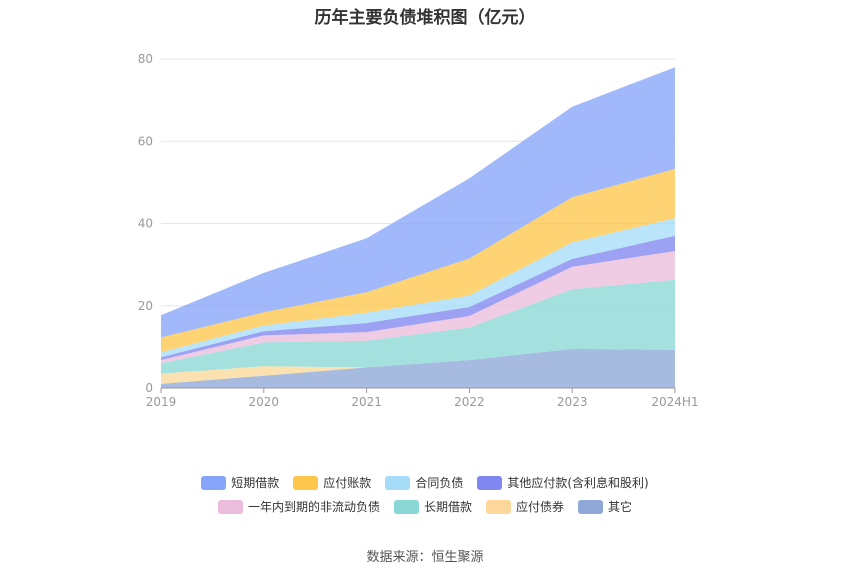 The image size is (850, 575). I want to click on data-source: 数据来源：恒生聚源, so click(425, 557).